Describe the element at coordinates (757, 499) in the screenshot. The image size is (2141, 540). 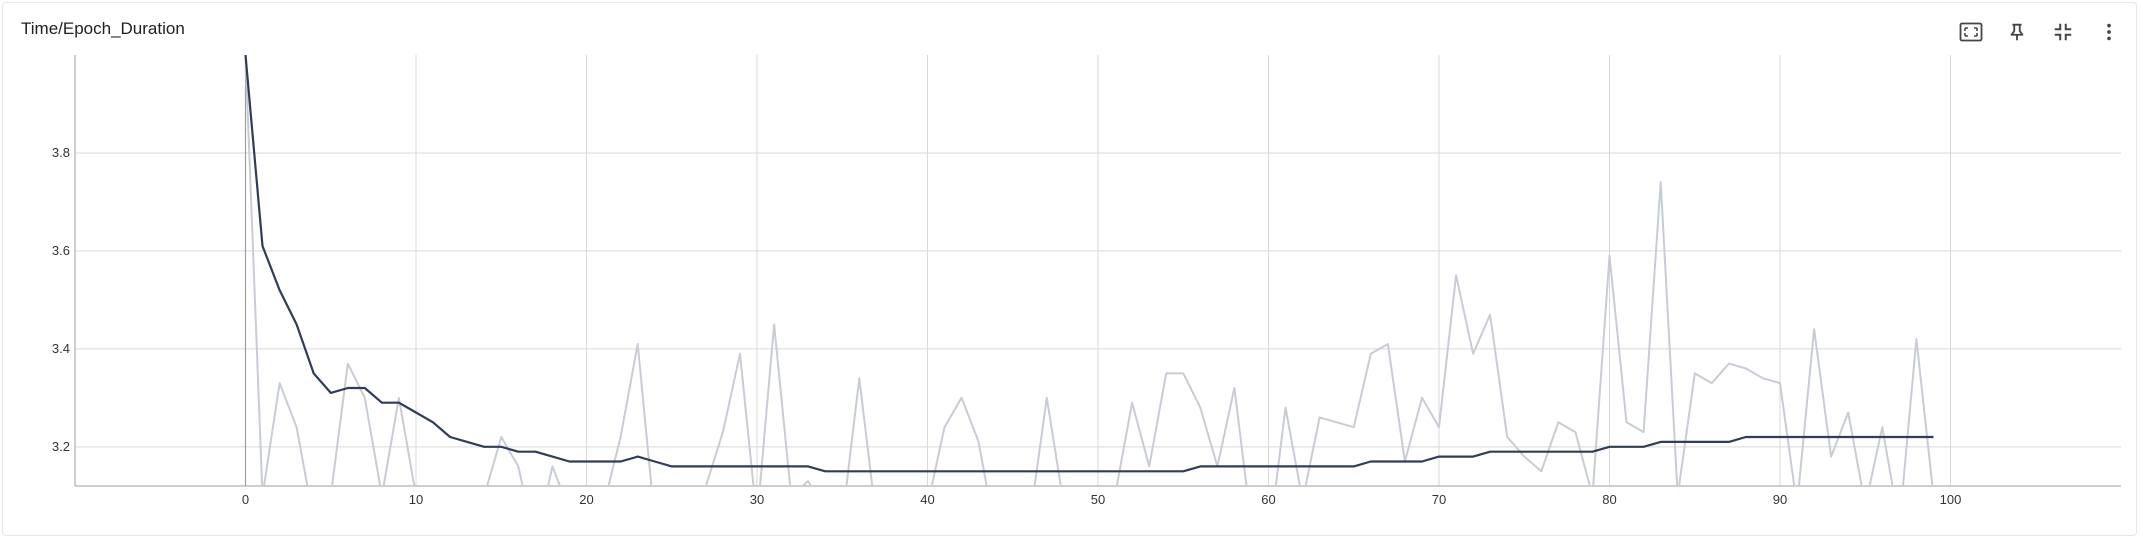
I see `x-tick-label: 30` at that location.